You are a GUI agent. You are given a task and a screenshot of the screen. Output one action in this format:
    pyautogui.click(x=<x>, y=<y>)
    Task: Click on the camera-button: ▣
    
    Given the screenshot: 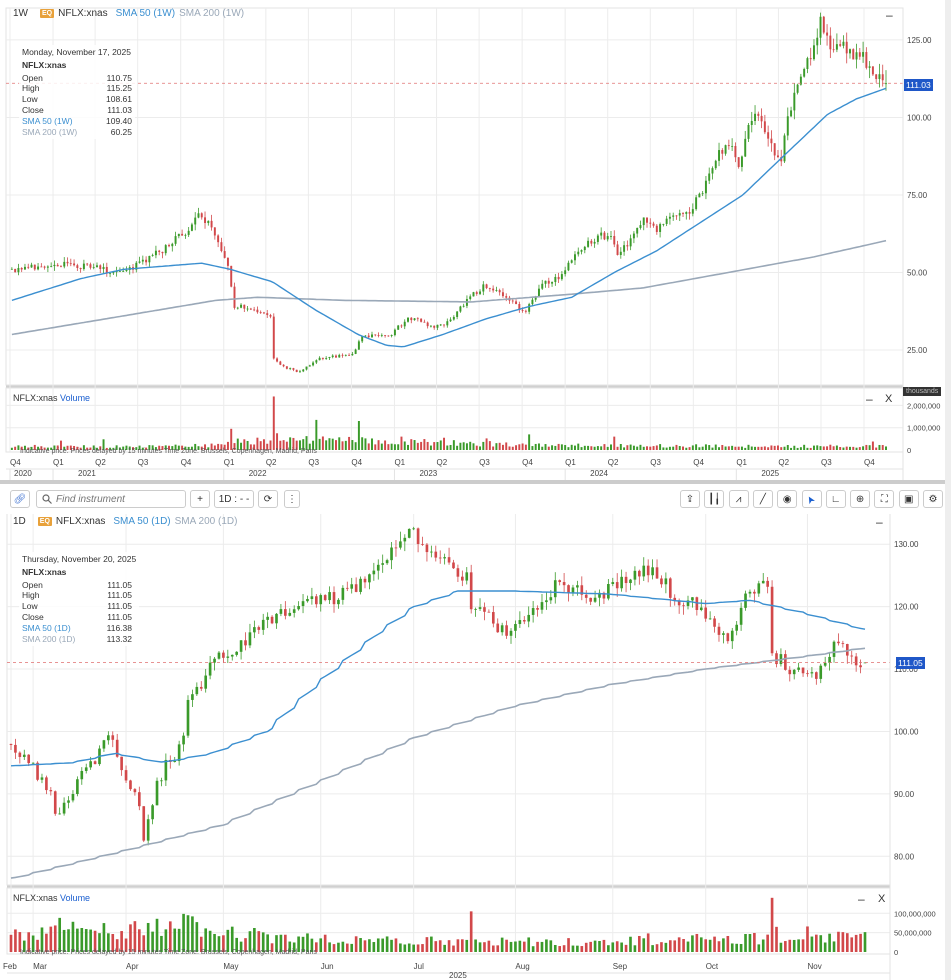 What is the action you would take?
    pyautogui.click(x=908, y=499)
    